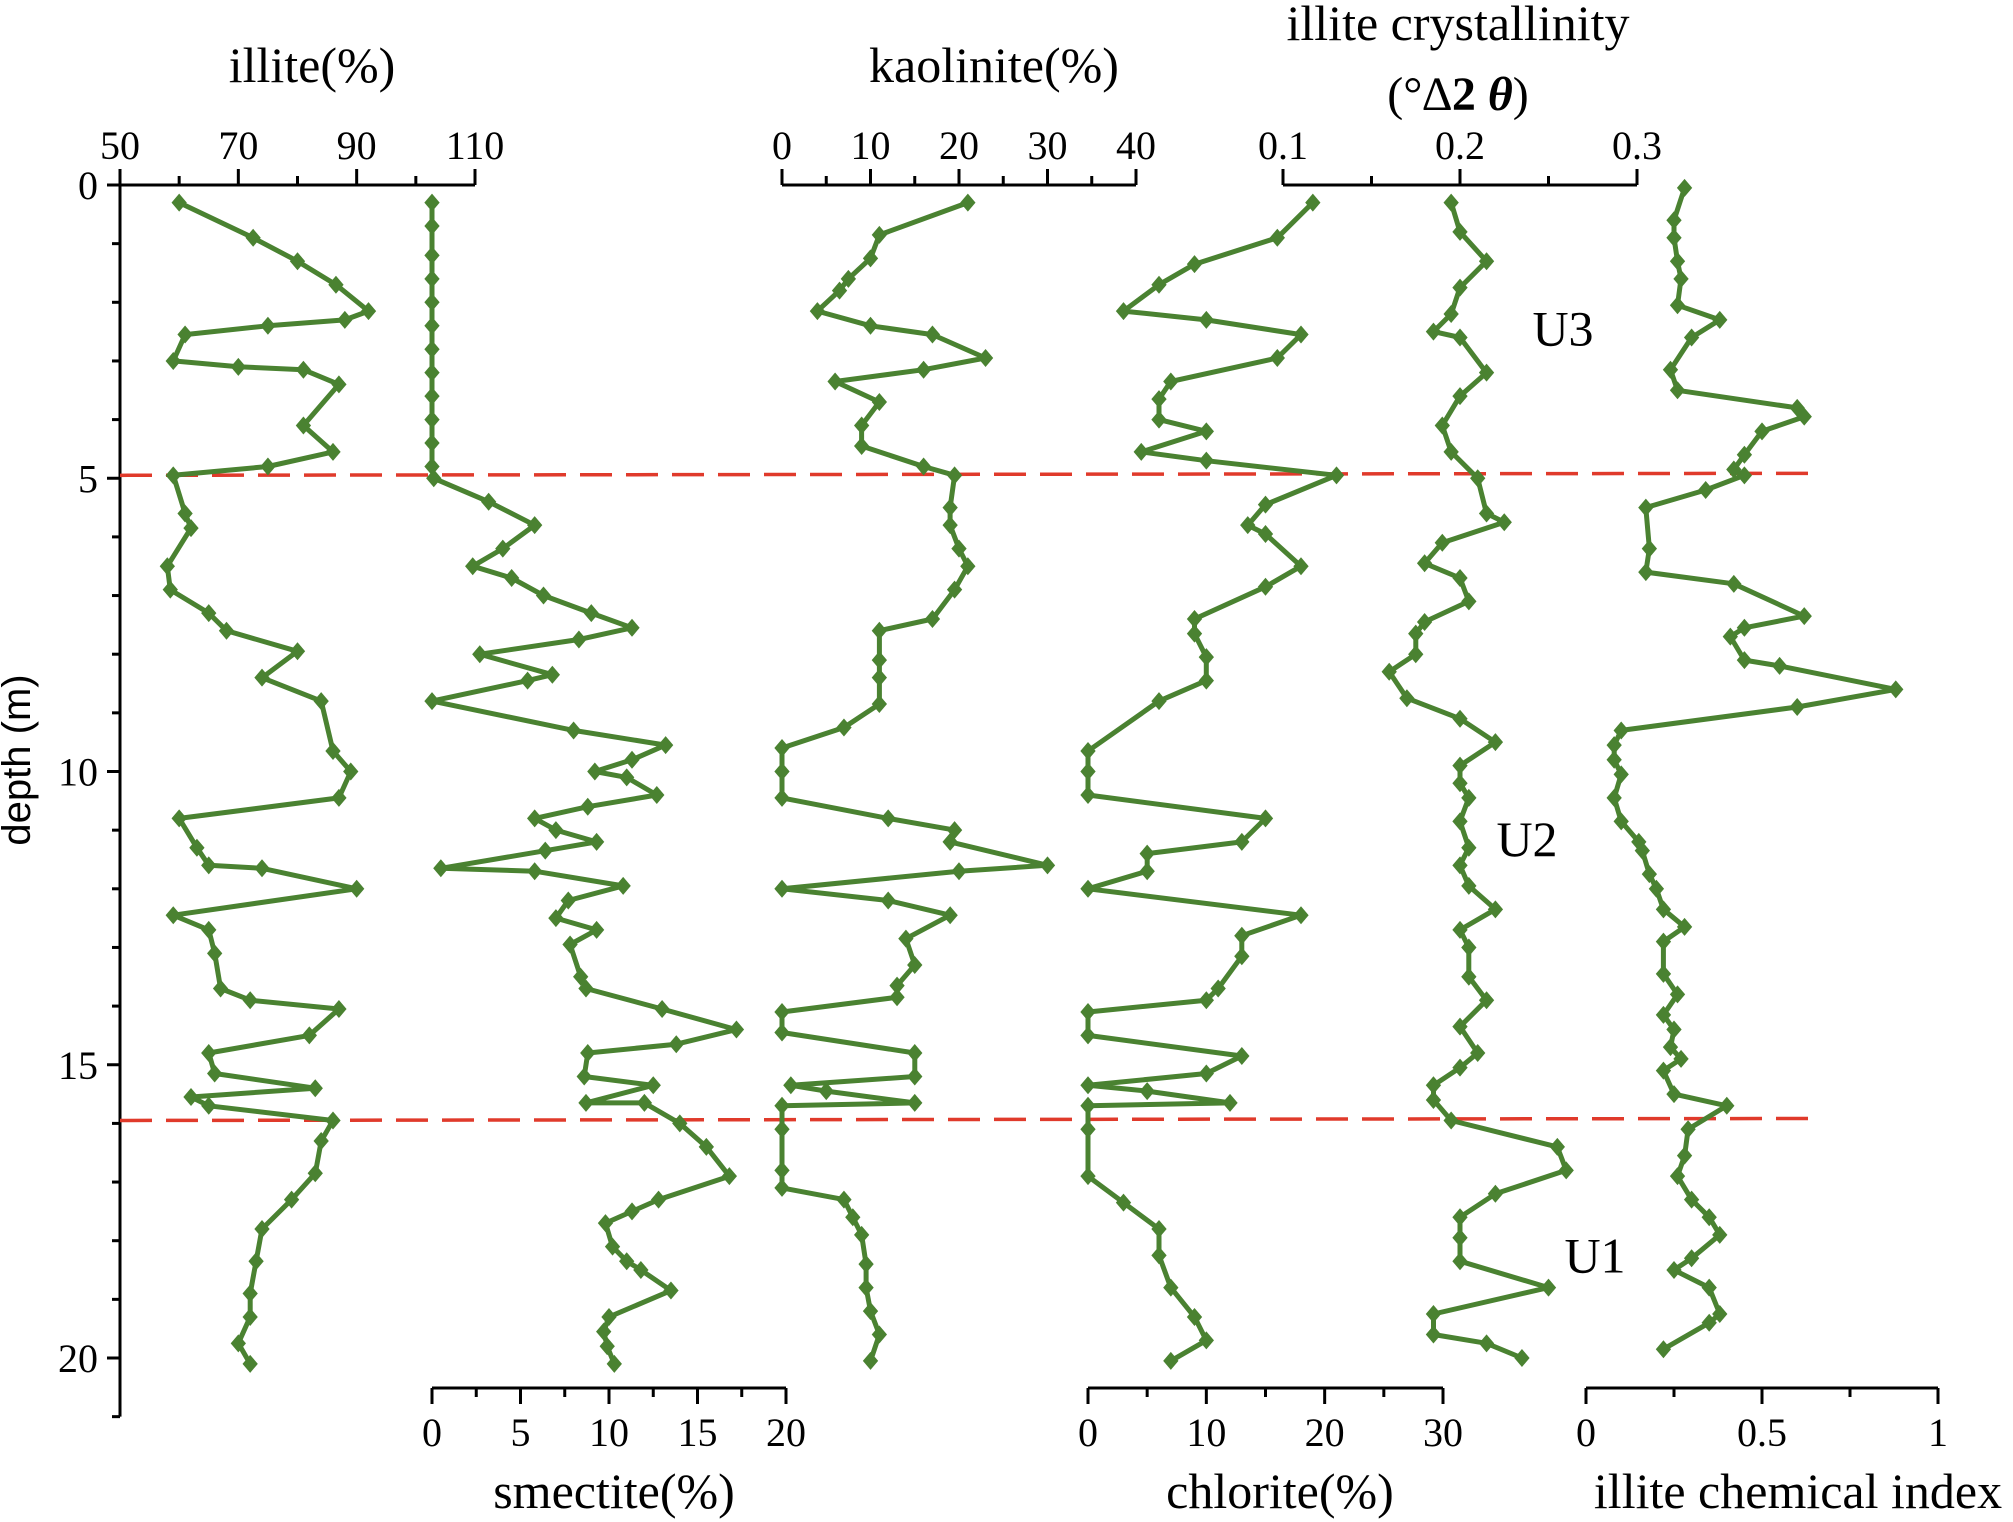 This screenshot has width=2013, height=1522. Describe the element at coordinates (1521, 94) in the screenshot. I see `unit-part-close: )` at that location.